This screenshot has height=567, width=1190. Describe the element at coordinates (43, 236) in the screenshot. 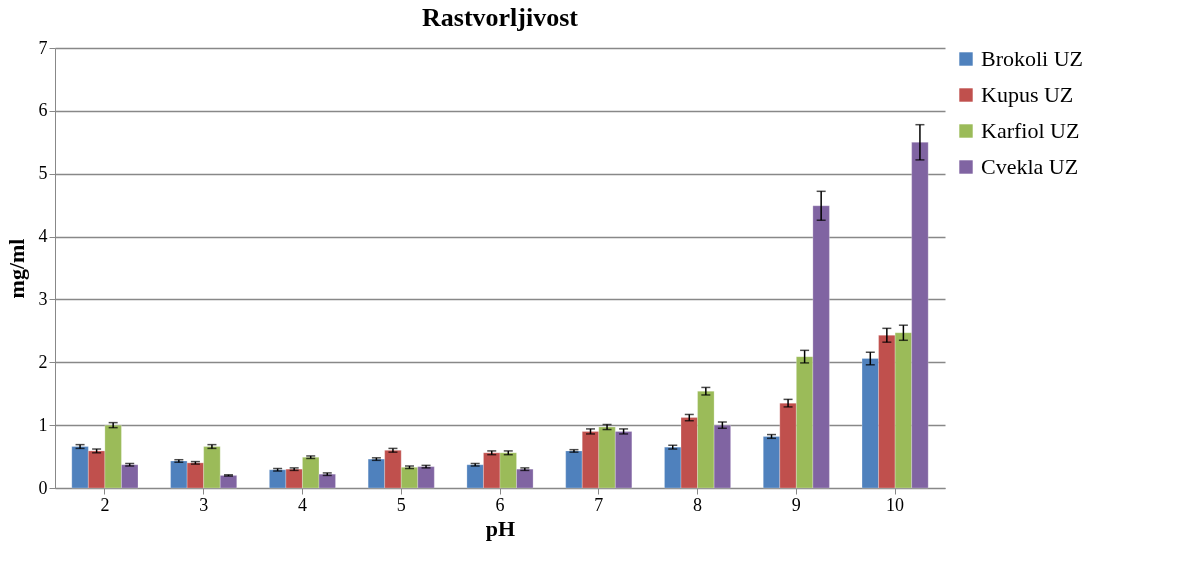

I see `y-tick-label: 4` at that location.